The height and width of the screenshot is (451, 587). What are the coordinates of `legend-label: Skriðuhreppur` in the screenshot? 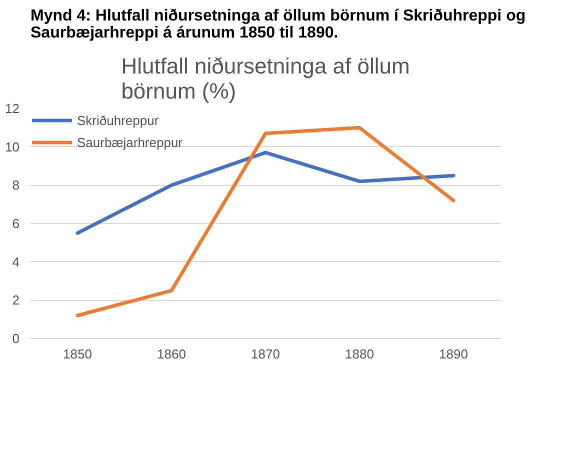 It's located at (118, 120).